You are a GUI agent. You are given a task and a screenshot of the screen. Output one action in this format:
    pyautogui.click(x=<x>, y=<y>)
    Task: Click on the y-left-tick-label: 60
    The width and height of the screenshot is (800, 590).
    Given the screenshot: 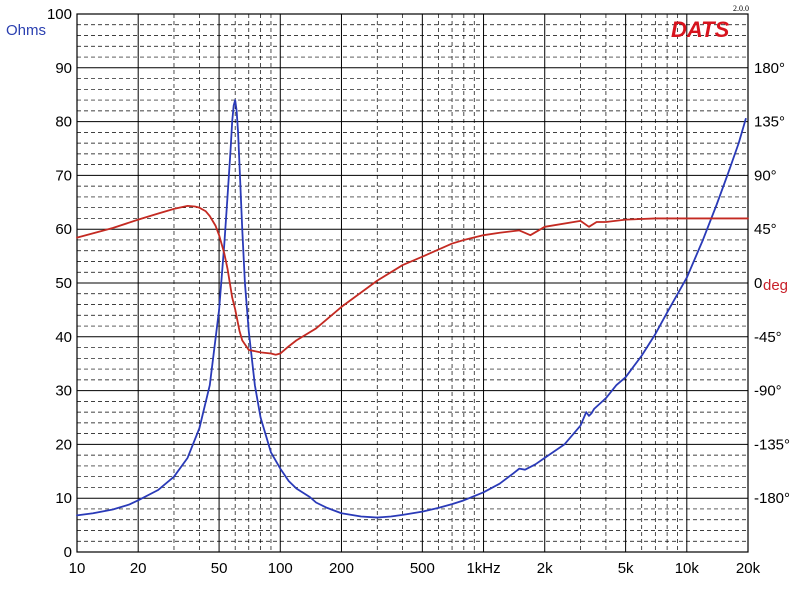 What is the action you would take?
    pyautogui.click(x=63, y=229)
    